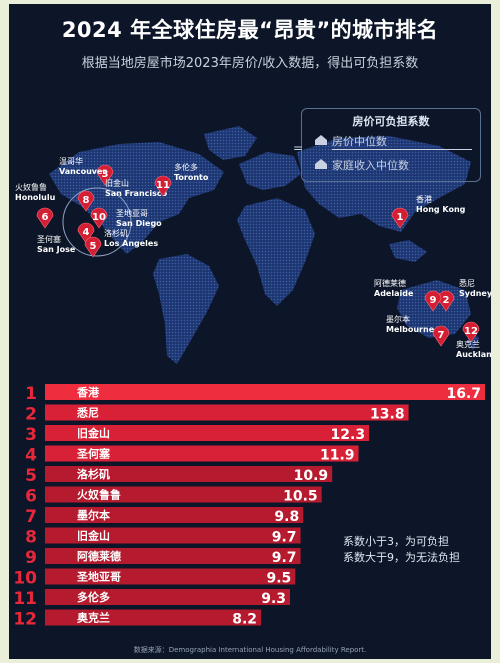 The height and width of the screenshot is (663, 500). I want to click on category-label: 奥克兰, so click(93, 618).